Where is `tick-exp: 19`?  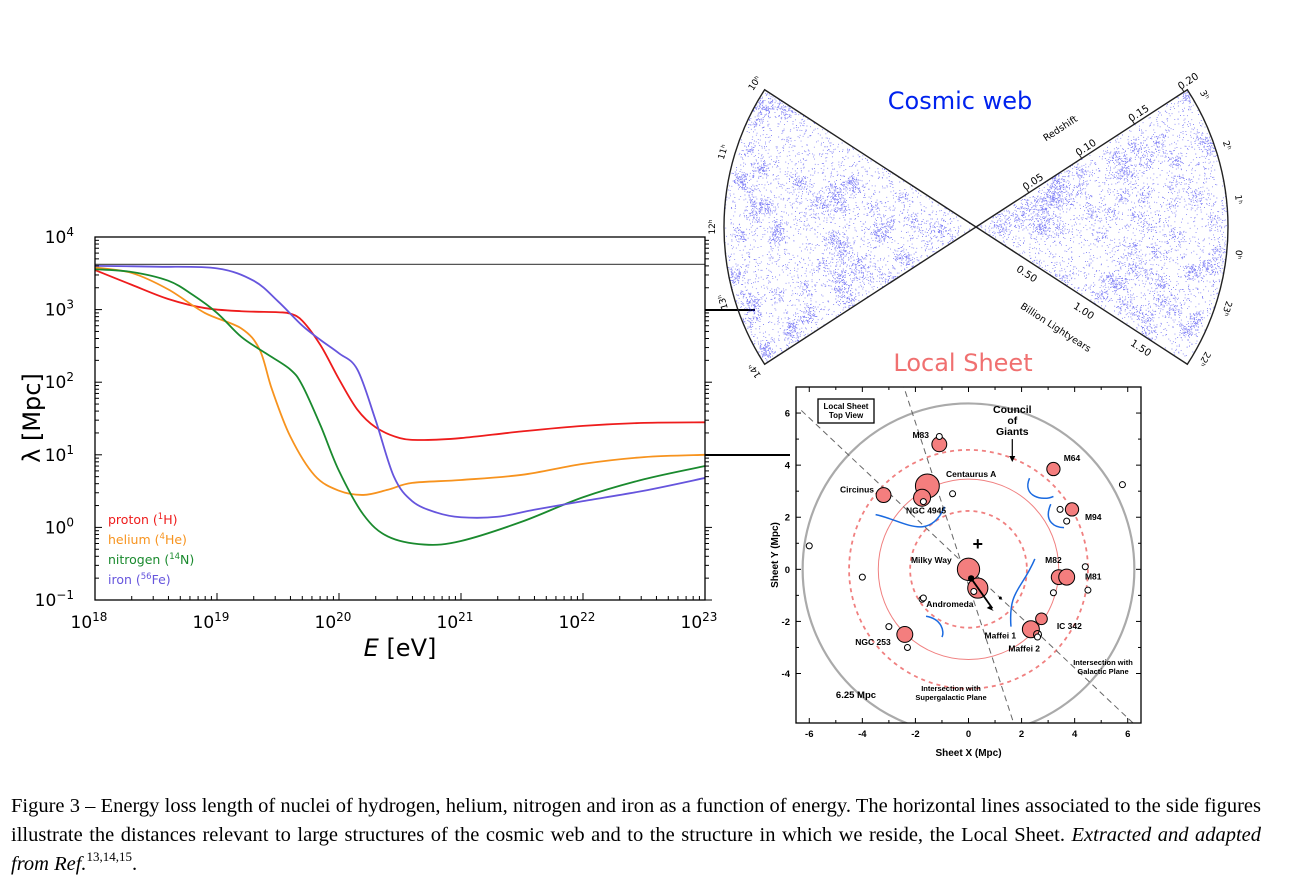 tick-exp: 19 is located at coordinates (221, 617).